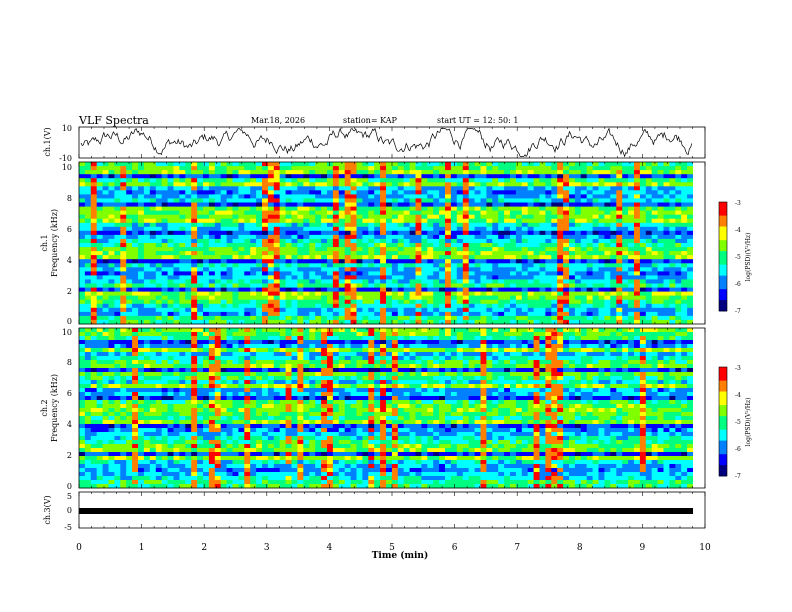 The width and height of the screenshot is (792, 612). What do you see at coordinates (723, 204) in the screenshot?
I see `colorbar-cell` at bounding box center [723, 204].